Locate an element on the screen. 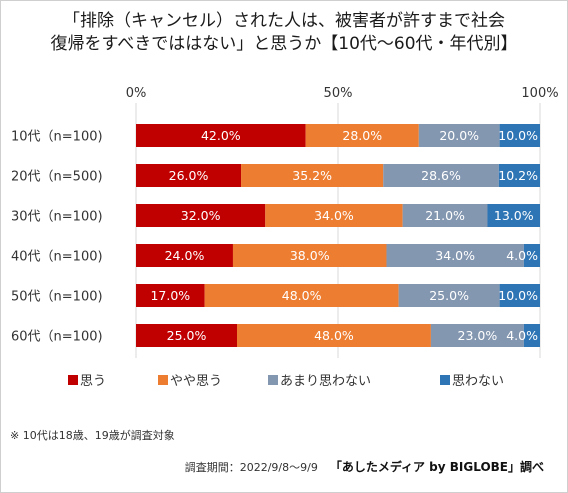  data-label: 32.0% is located at coordinates (201, 215).